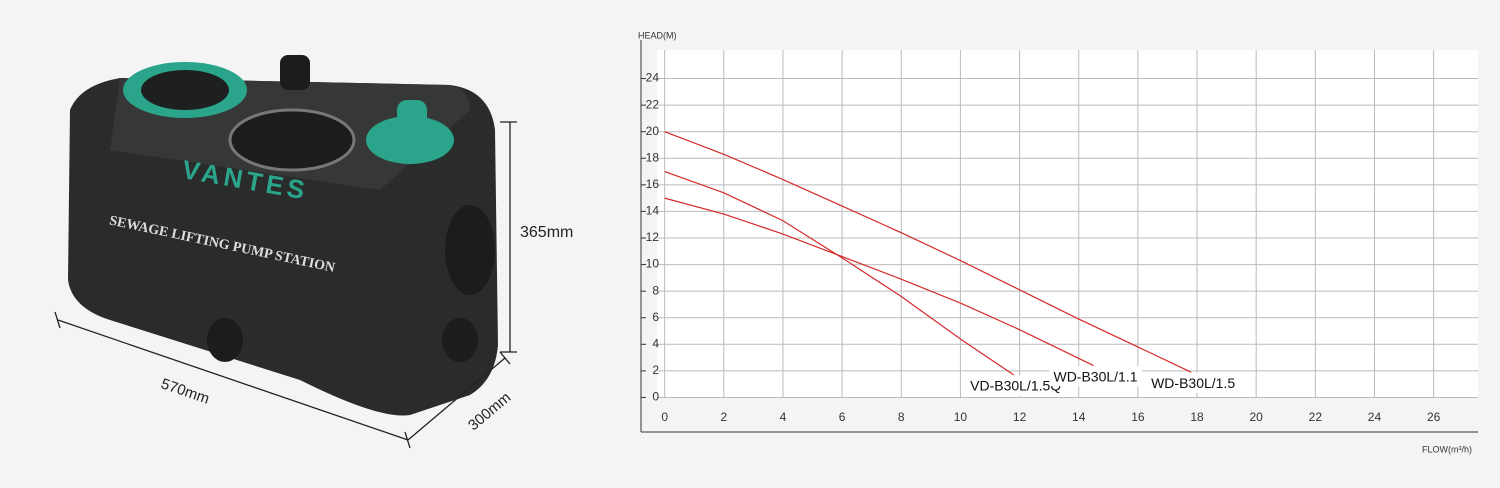 The image size is (1500, 488). I want to click on y-tick-label: 16, so click(653, 184).